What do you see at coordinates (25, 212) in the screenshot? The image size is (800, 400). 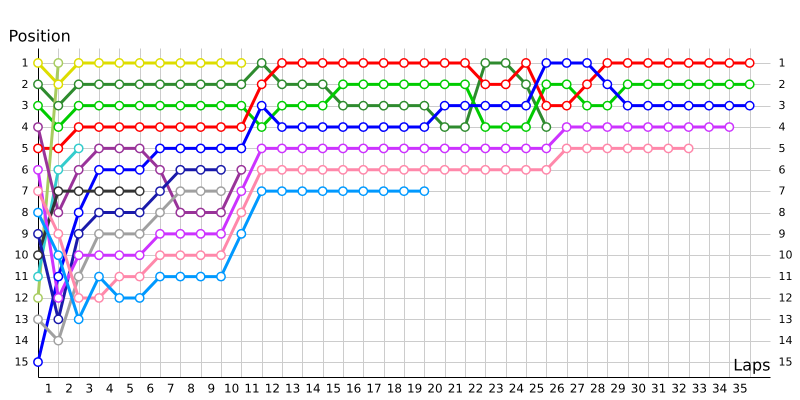 I see `y-tick-label: 8` at bounding box center [25, 212].